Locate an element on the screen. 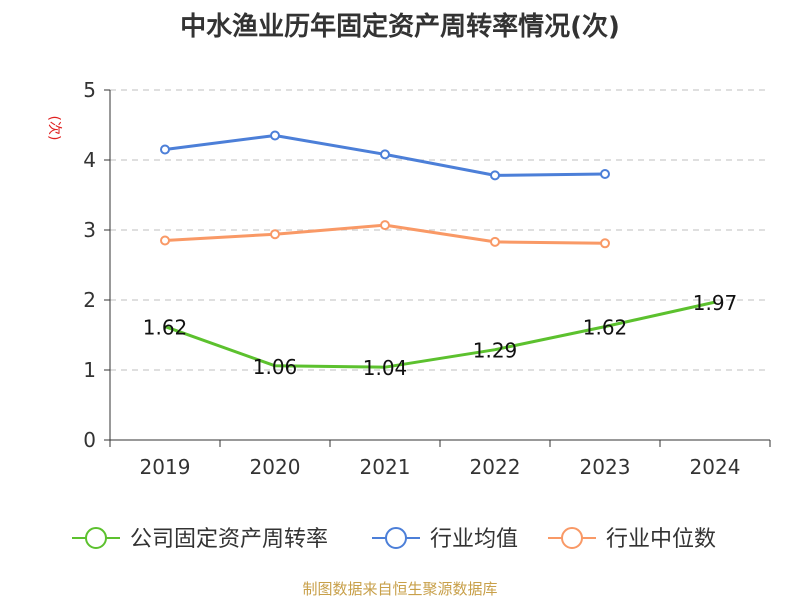 The image size is (800, 600). y-tick-label: 2 is located at coordinates (89, 300).